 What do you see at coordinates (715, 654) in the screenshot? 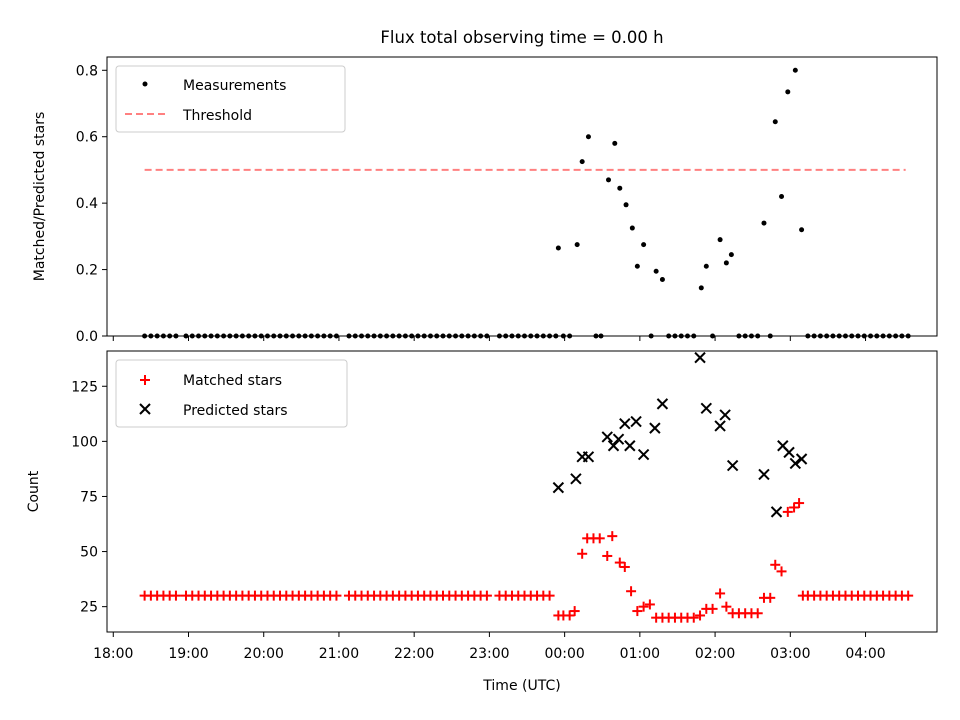
I see `x-tick-label: 02:00` at bounding box center [715, 654].